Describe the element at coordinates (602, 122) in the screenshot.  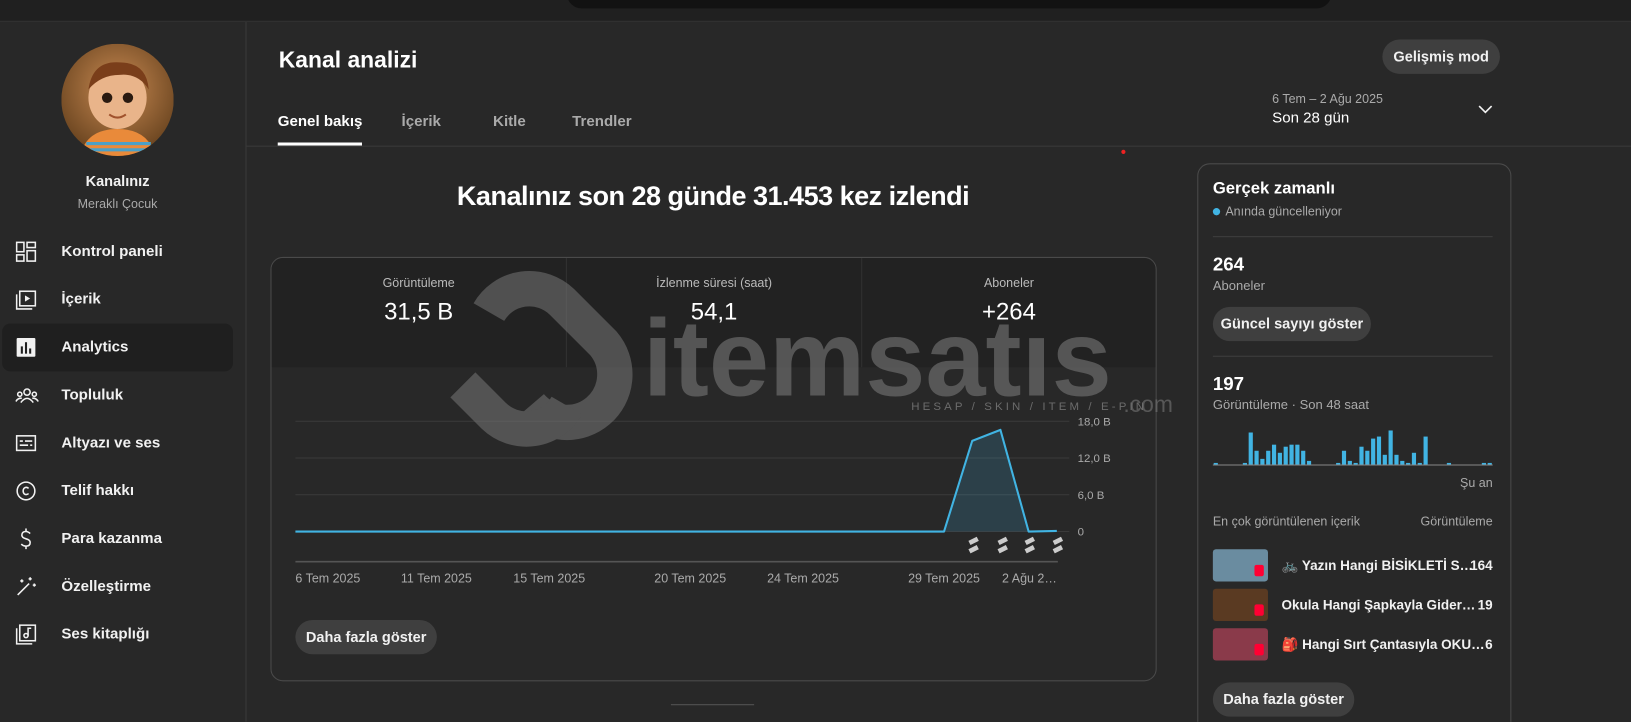
I see `tab: Trendler` at that location.